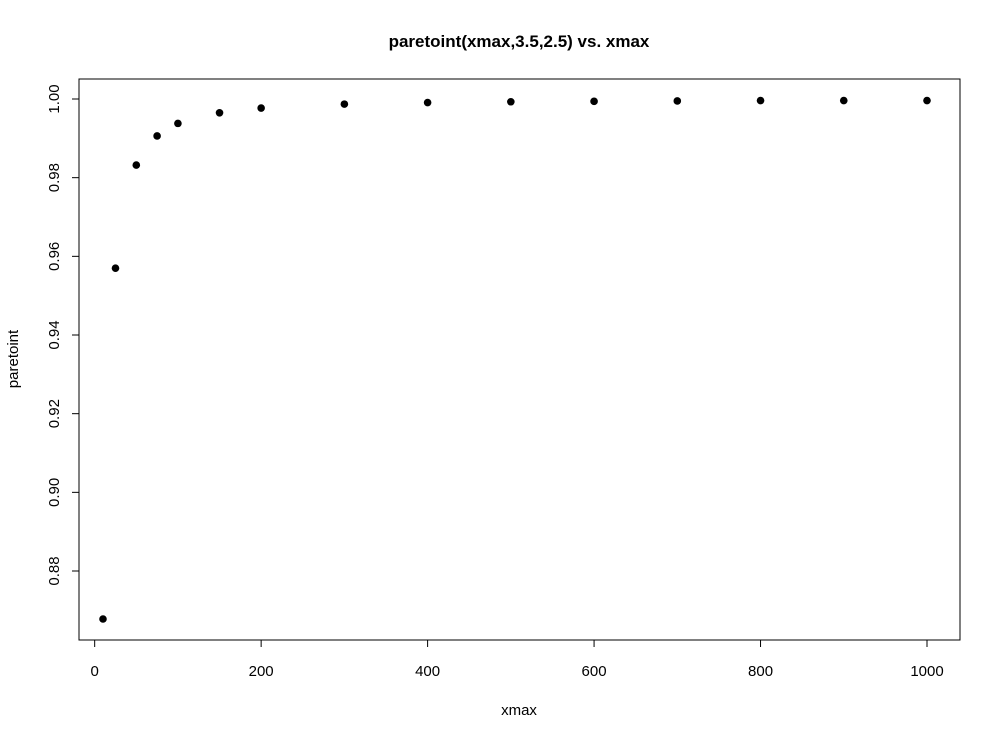 This screenshot has width=1000, height=738. I want to click on y-tick-label: 0.94, so click(54, 334).